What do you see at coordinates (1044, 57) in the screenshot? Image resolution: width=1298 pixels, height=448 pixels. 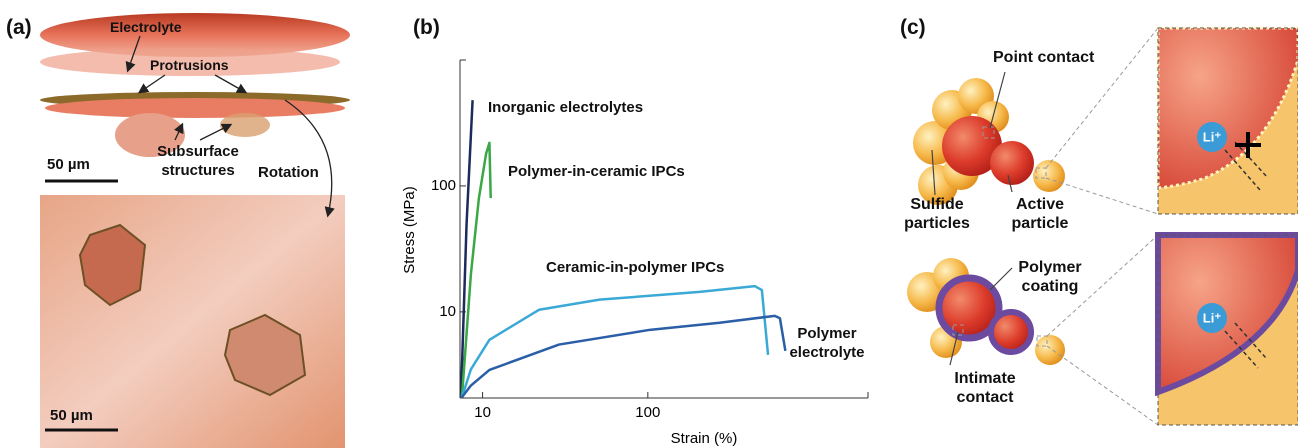 I see `annotation: Point contact` at bounding box center [1044, 57].